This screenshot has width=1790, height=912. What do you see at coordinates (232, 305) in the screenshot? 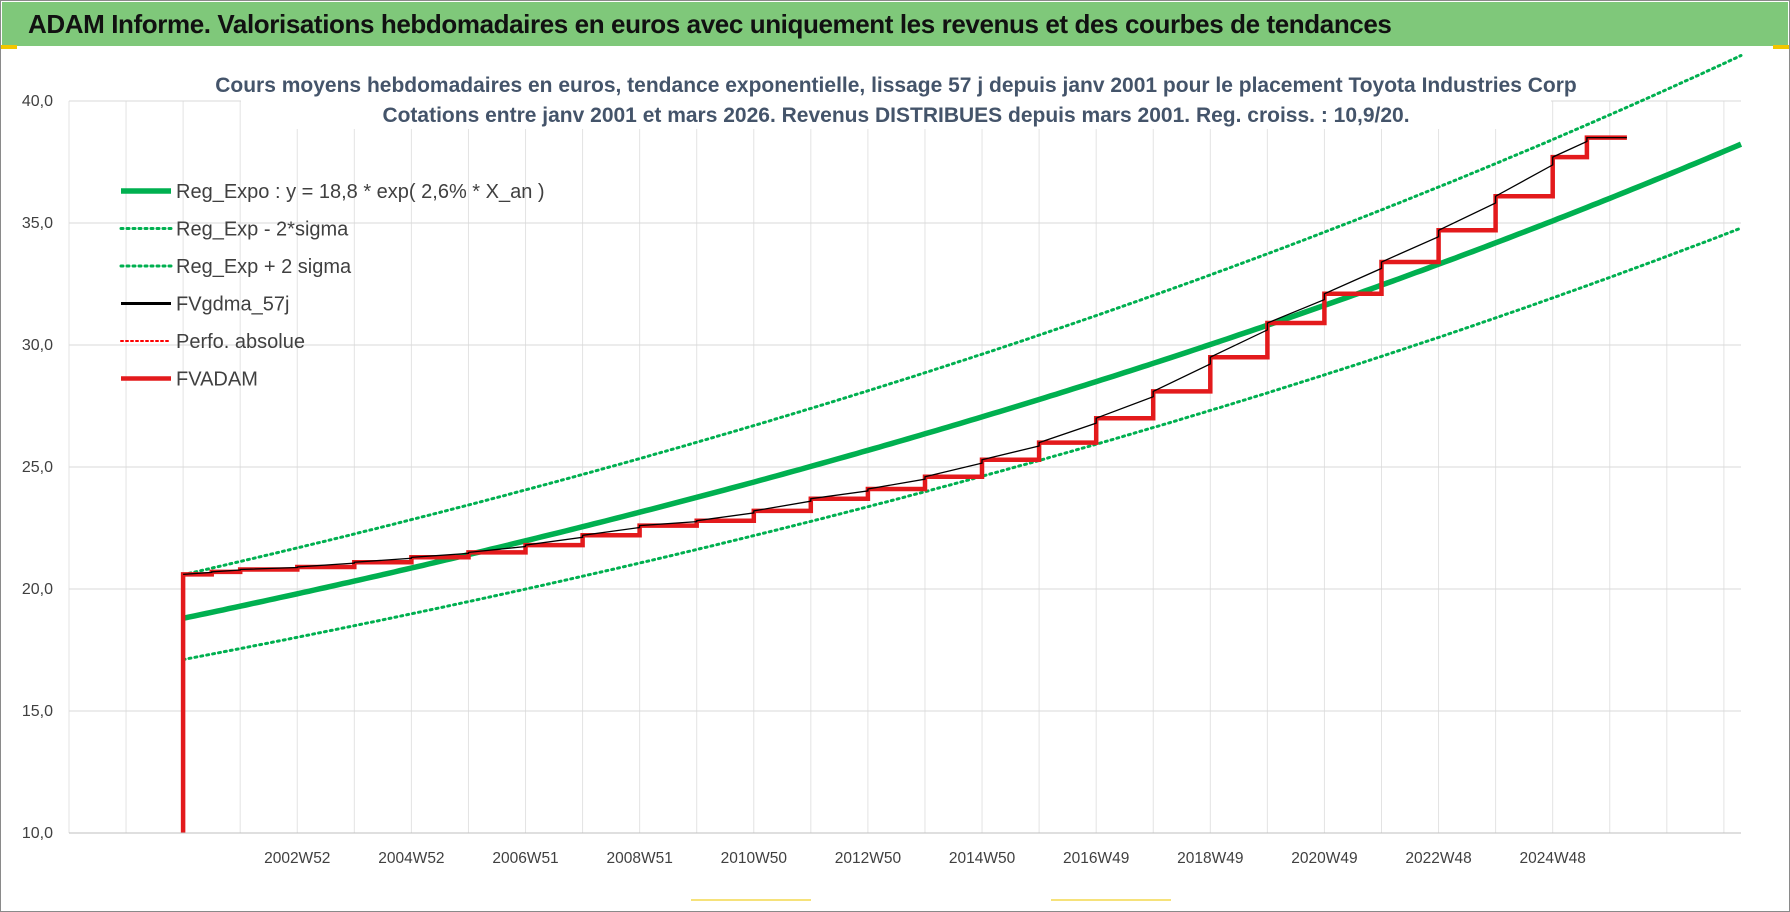
I see `legend-label: FVgdma_57j` at bounding box center [232, 305].